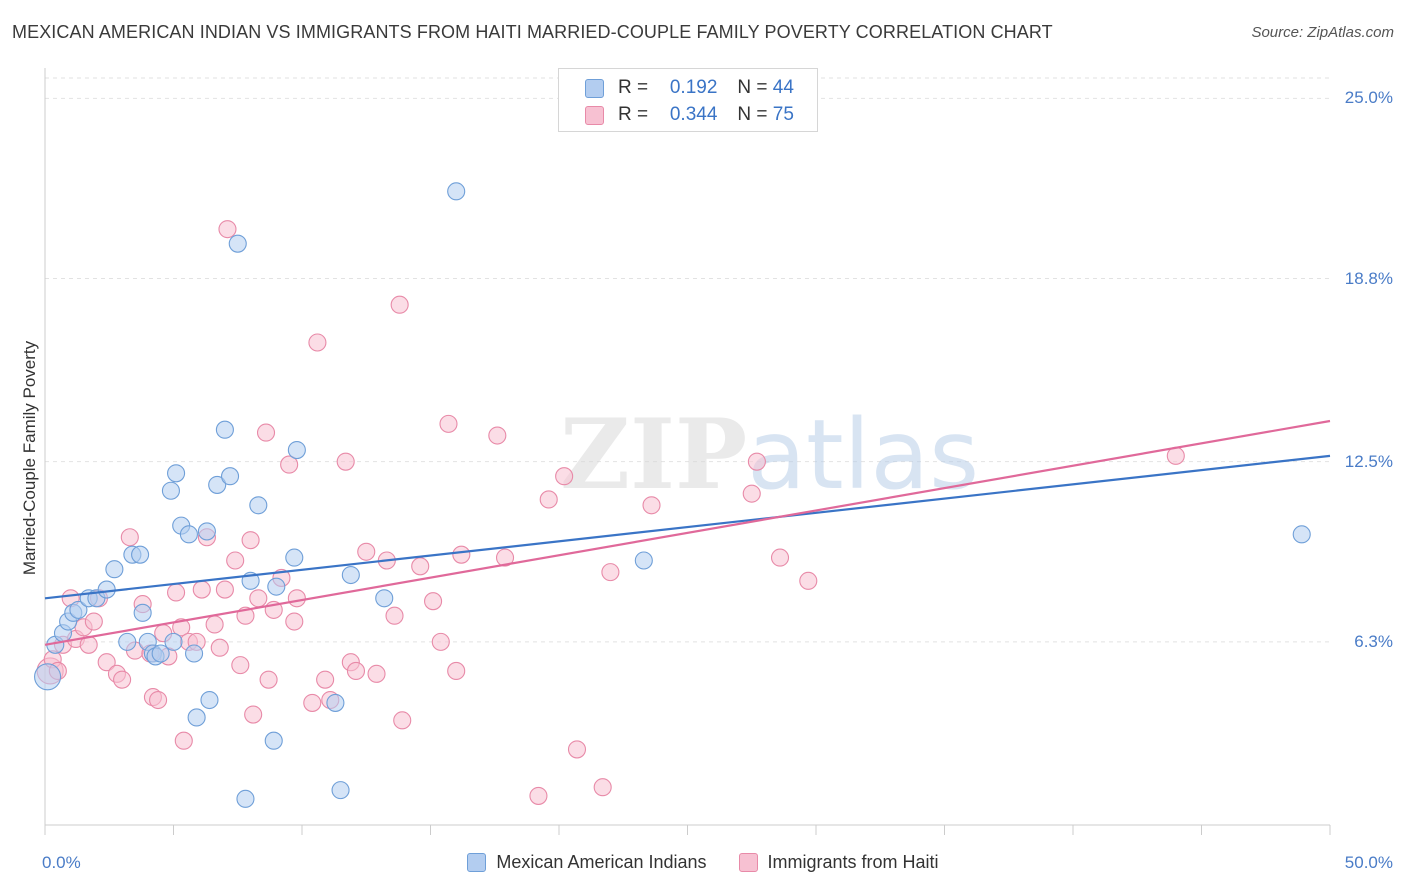 The image size is (1406, 892). Describe the element at coordinates (1368, 278) in the screenshot. I see `y-tick-label: 18.8%` at that location.